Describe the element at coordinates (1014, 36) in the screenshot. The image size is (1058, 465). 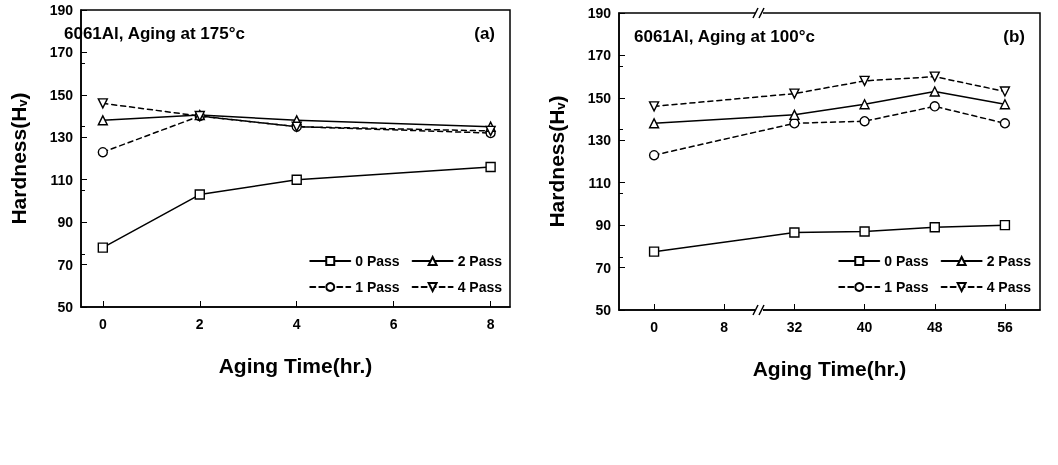
I see `annotation: (b)` at that location.